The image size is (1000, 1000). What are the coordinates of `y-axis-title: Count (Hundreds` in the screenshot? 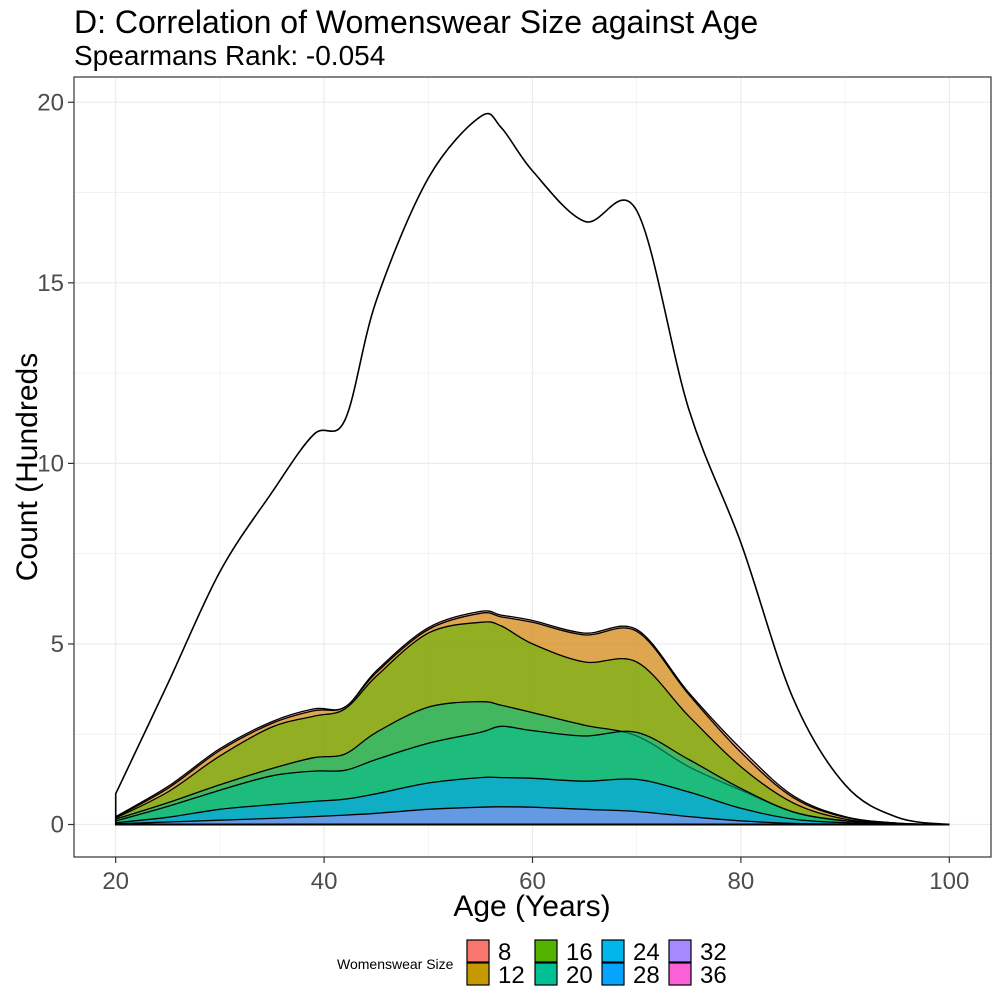 It's located at (27, 467).